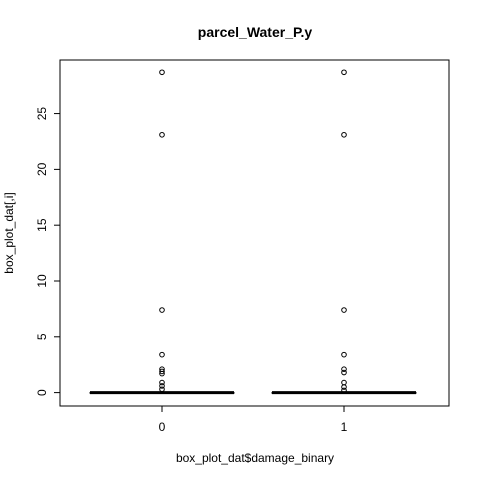 The width and height of the screenshot is (480, 480). What do you see at coordinates (42, 281) in the screenshot?
I see `y-tick-label: 10` at bounding box center [42, 281].